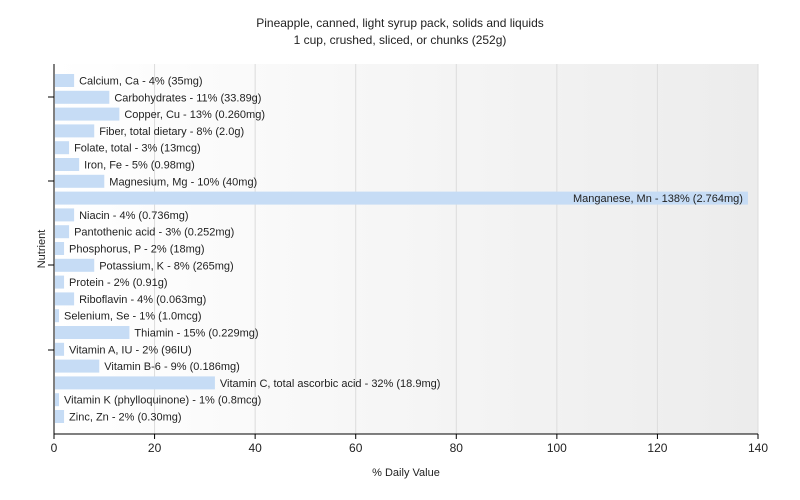  What do you see at coordinates (166, 266) in the screenshot?
I see `bar-label: Potassium, K - 8% (265mg)` at bounding box center [166, 266].